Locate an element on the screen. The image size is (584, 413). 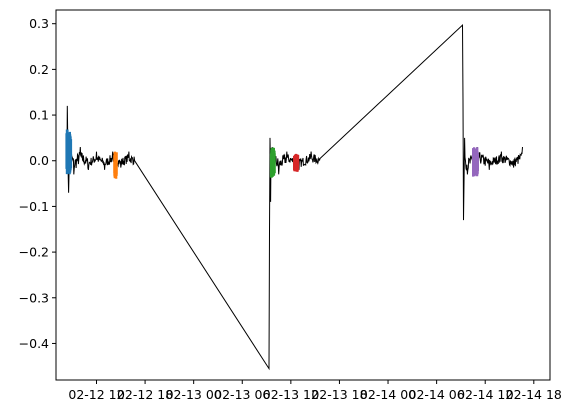
x-tick-label: 02-13 12 is located at coordinates (291, 394).